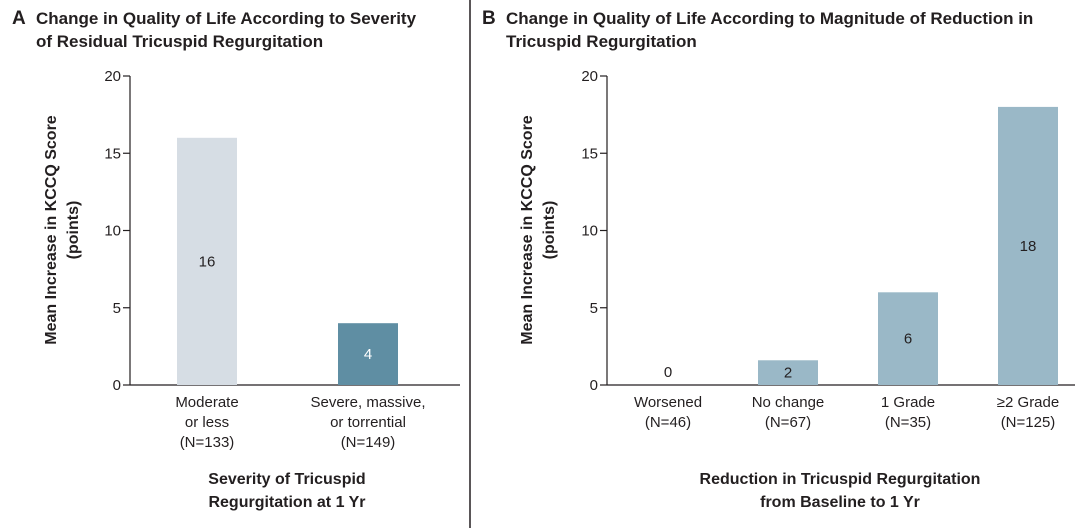 The width and height of the screenshot is (1080, 528). I want to click on panel-a-letter: A, so click(19, 18).